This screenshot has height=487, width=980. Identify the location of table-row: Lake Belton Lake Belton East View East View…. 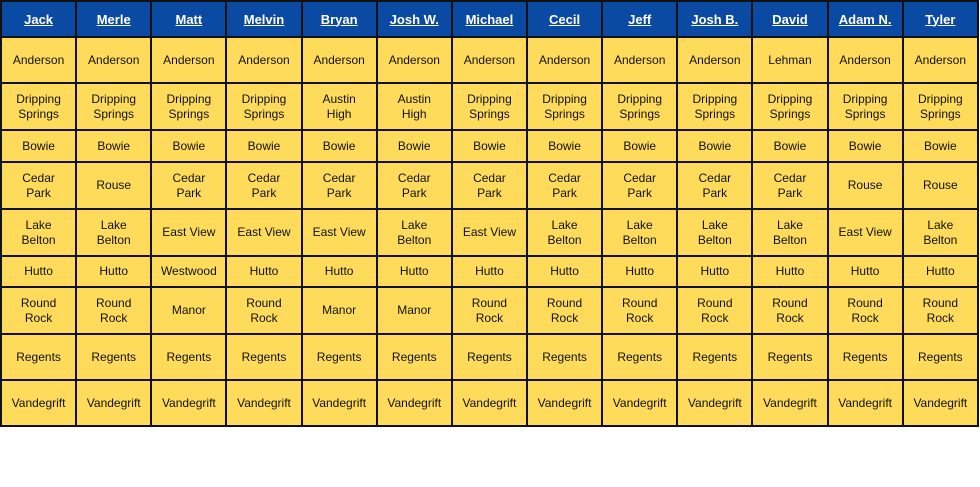
(490, 232).